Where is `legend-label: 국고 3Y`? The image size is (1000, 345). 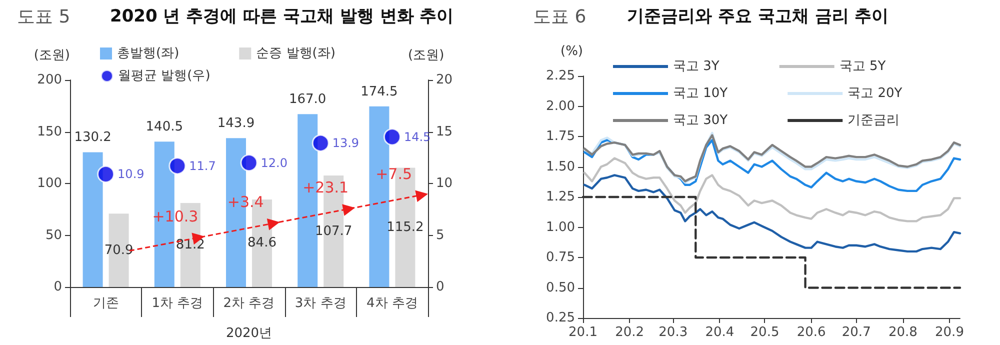
legend-label: 국고 3Y is located at coordinates (696, 66).